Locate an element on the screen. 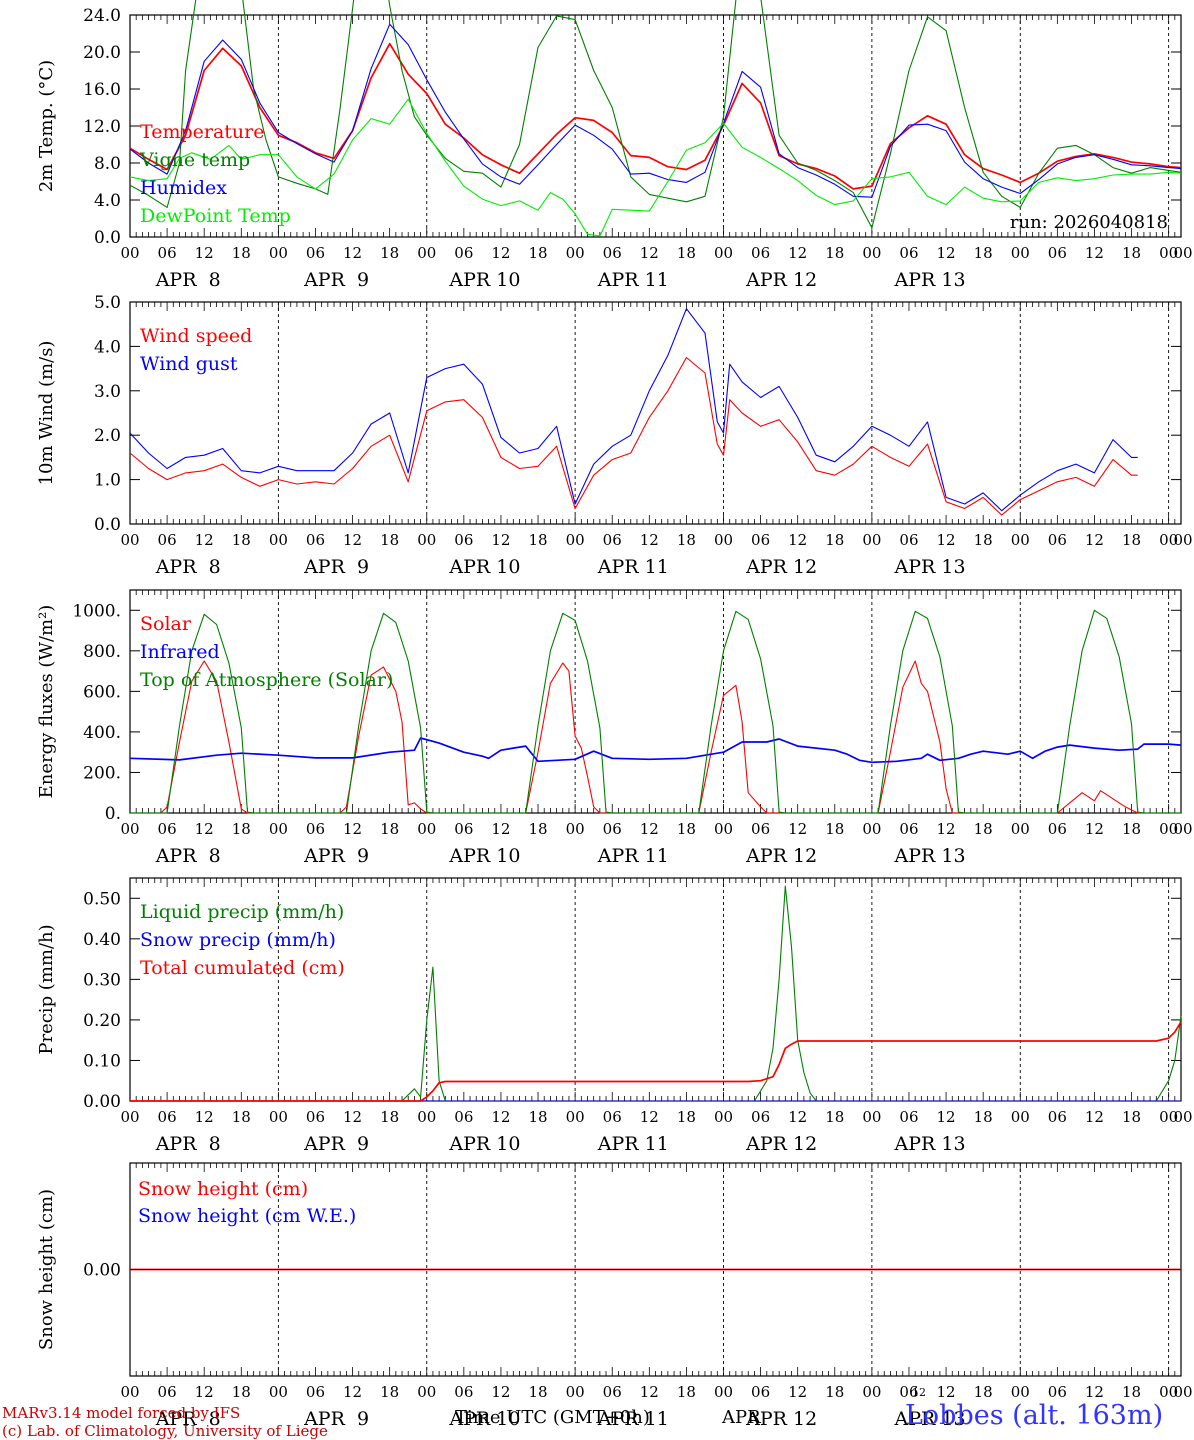 The height and width of the screenshot is (1440, 1194). month-label: APR is located at coordinates (741, 1417).